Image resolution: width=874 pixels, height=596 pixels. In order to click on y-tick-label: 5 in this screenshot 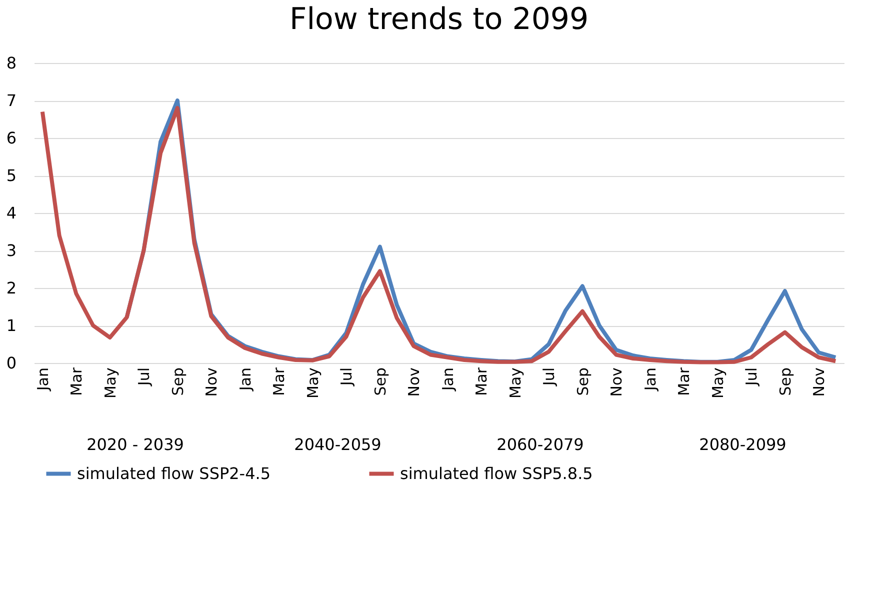, I will do `click(11, 175)`.